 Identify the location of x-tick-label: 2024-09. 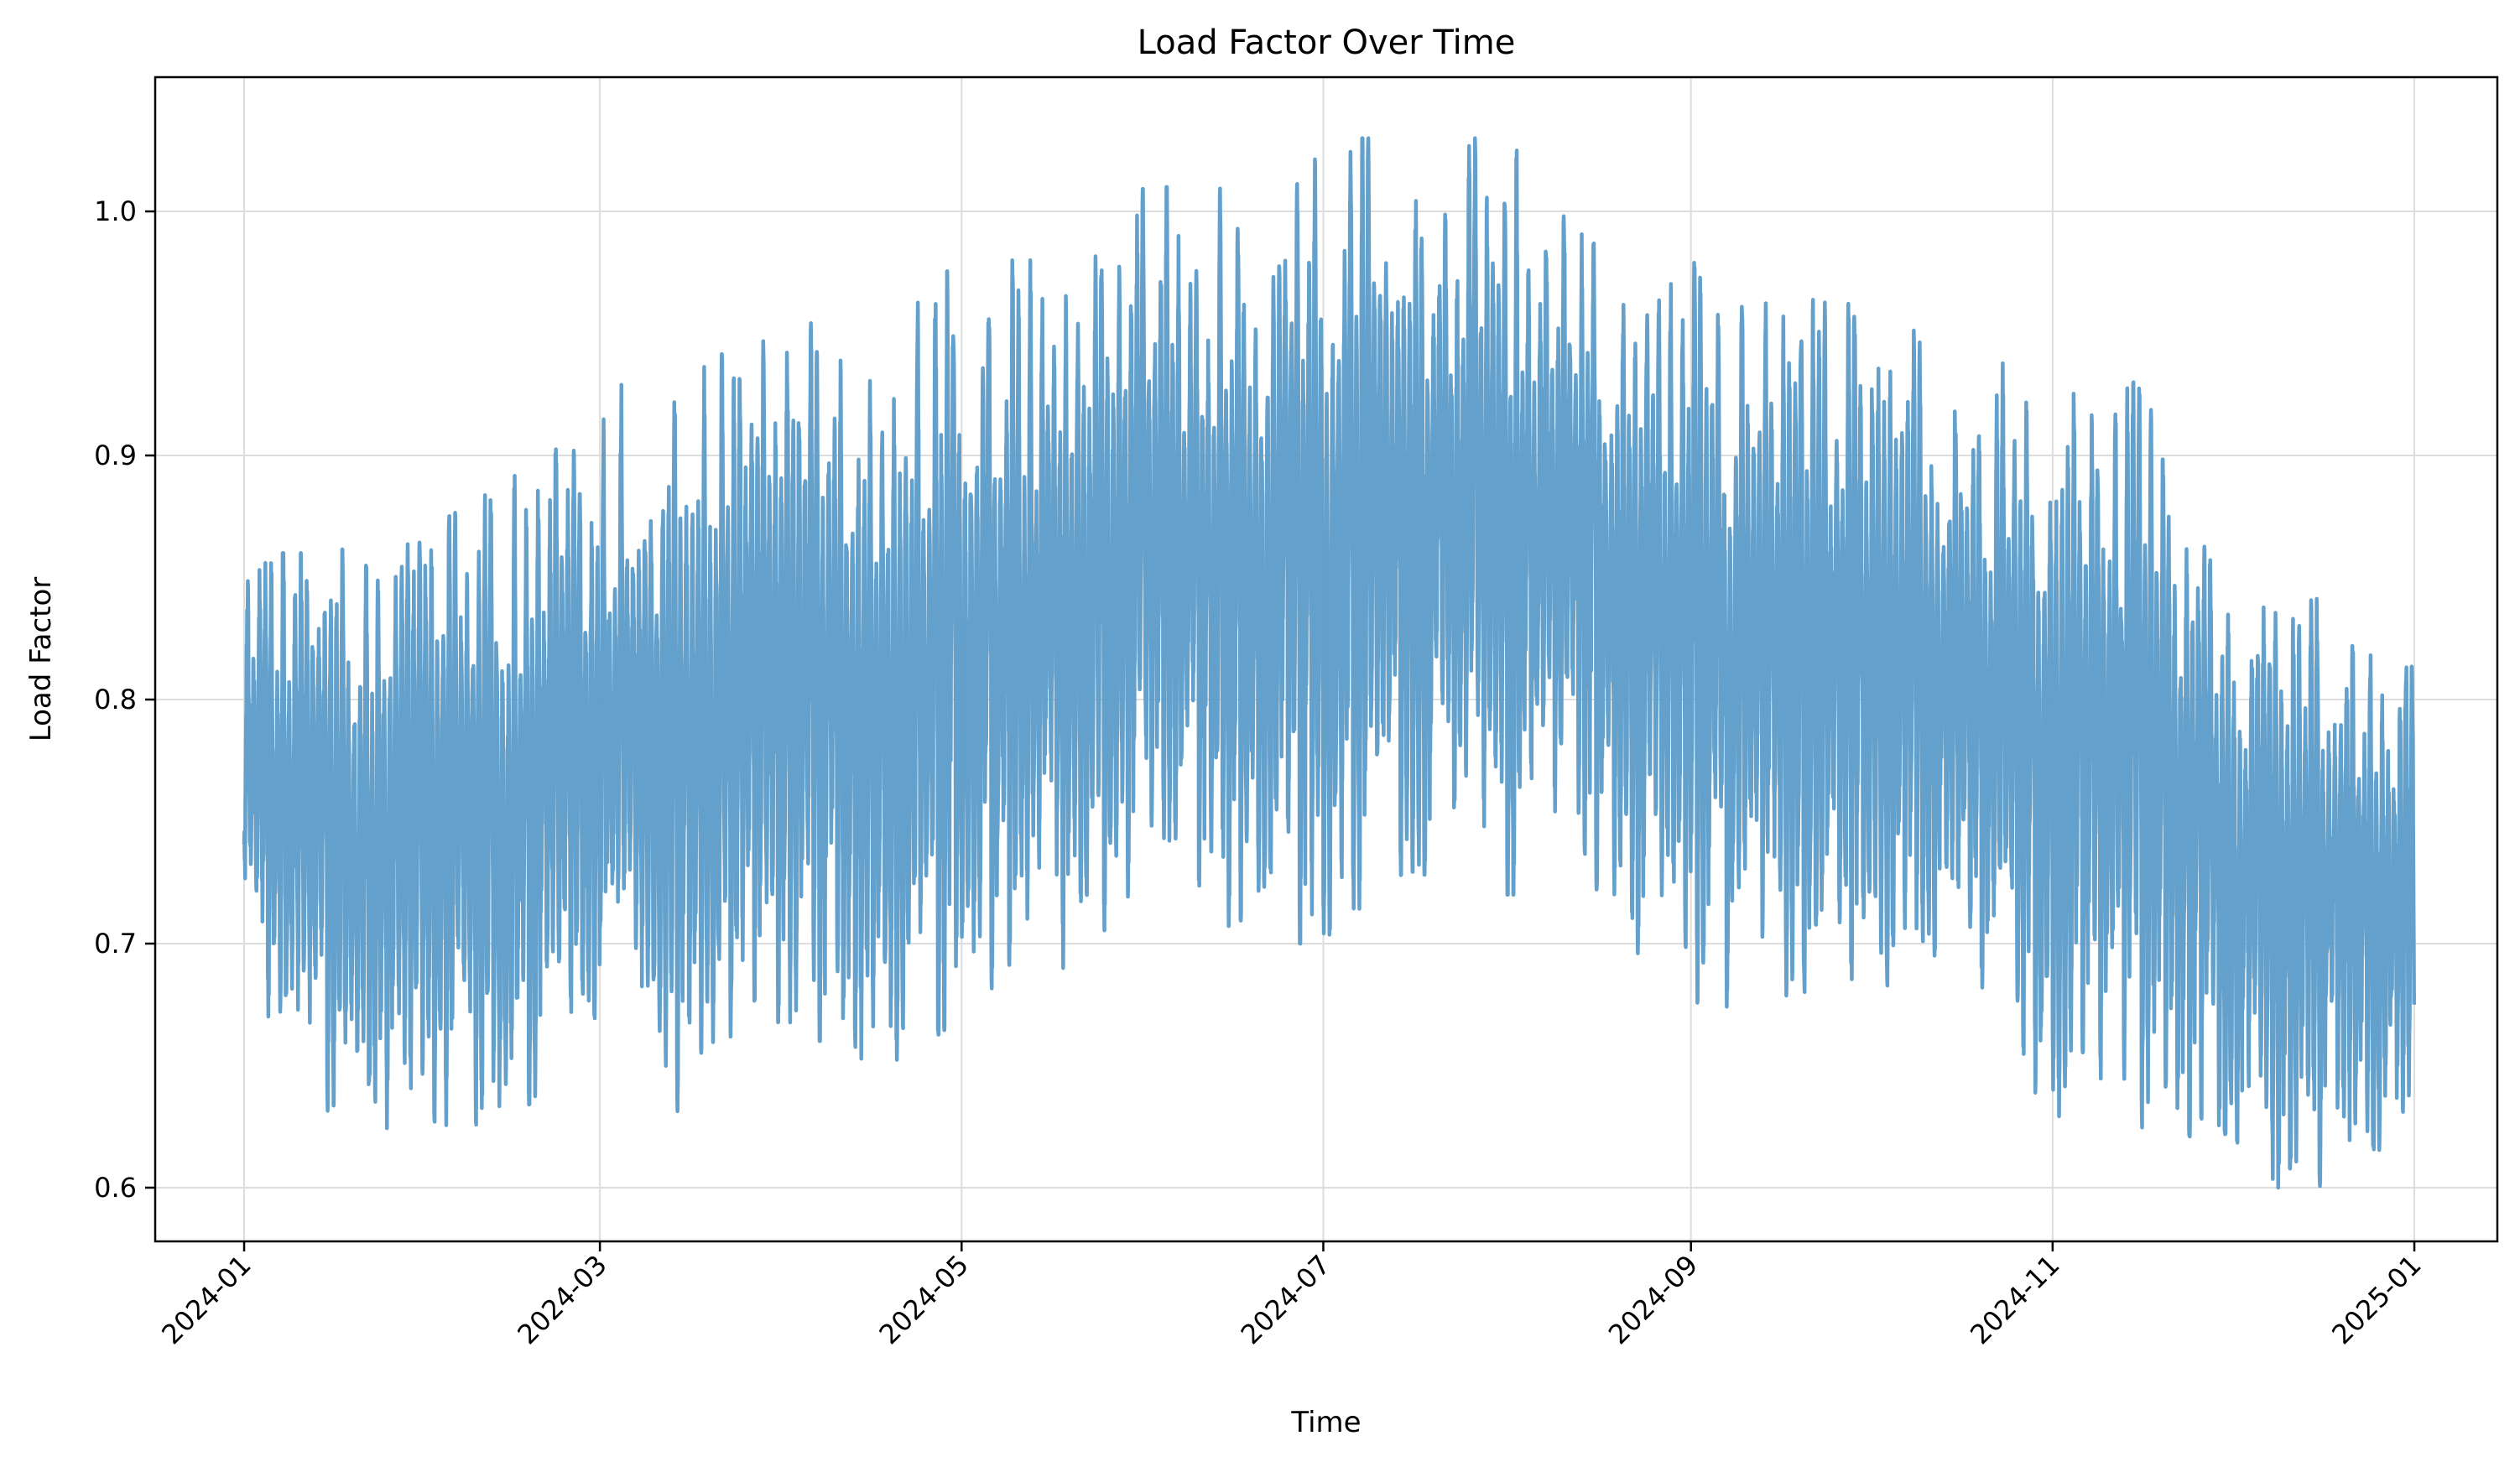
(1653, 1299).